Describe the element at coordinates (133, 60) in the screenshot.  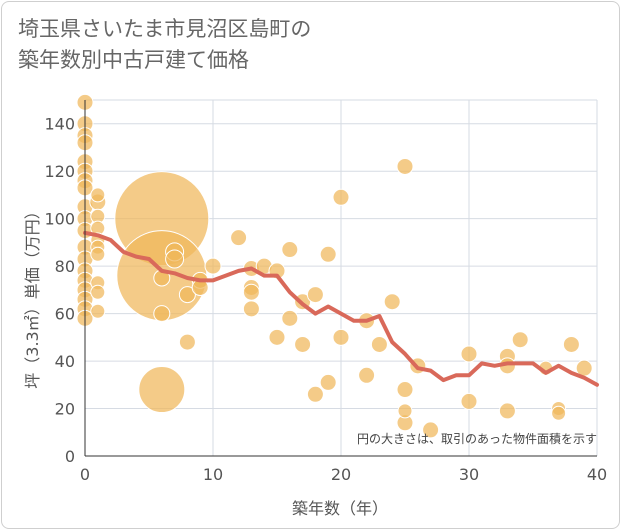
I see `title-line-2: 築年数別中古戸建て価格` at that location.